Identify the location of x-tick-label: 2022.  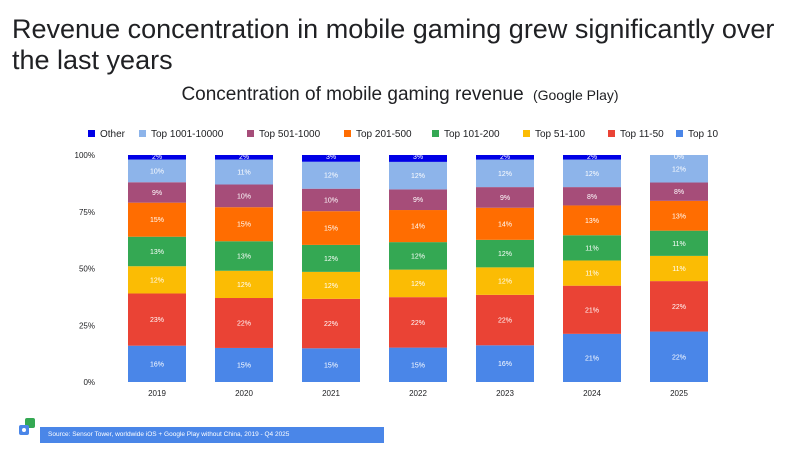
(418, 393).